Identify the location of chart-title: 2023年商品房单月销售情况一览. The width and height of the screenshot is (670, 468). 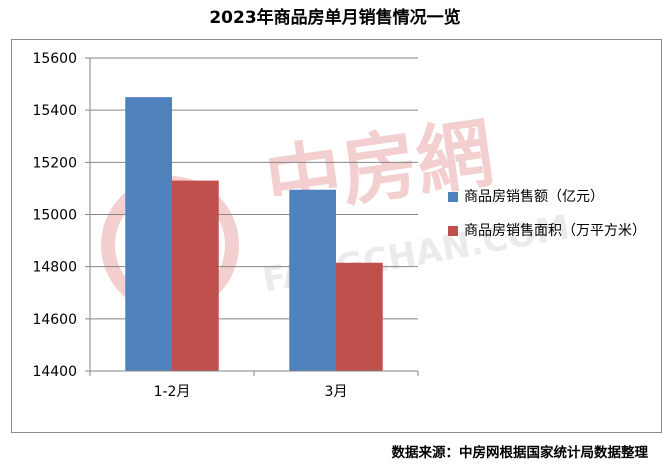
(335, 18).